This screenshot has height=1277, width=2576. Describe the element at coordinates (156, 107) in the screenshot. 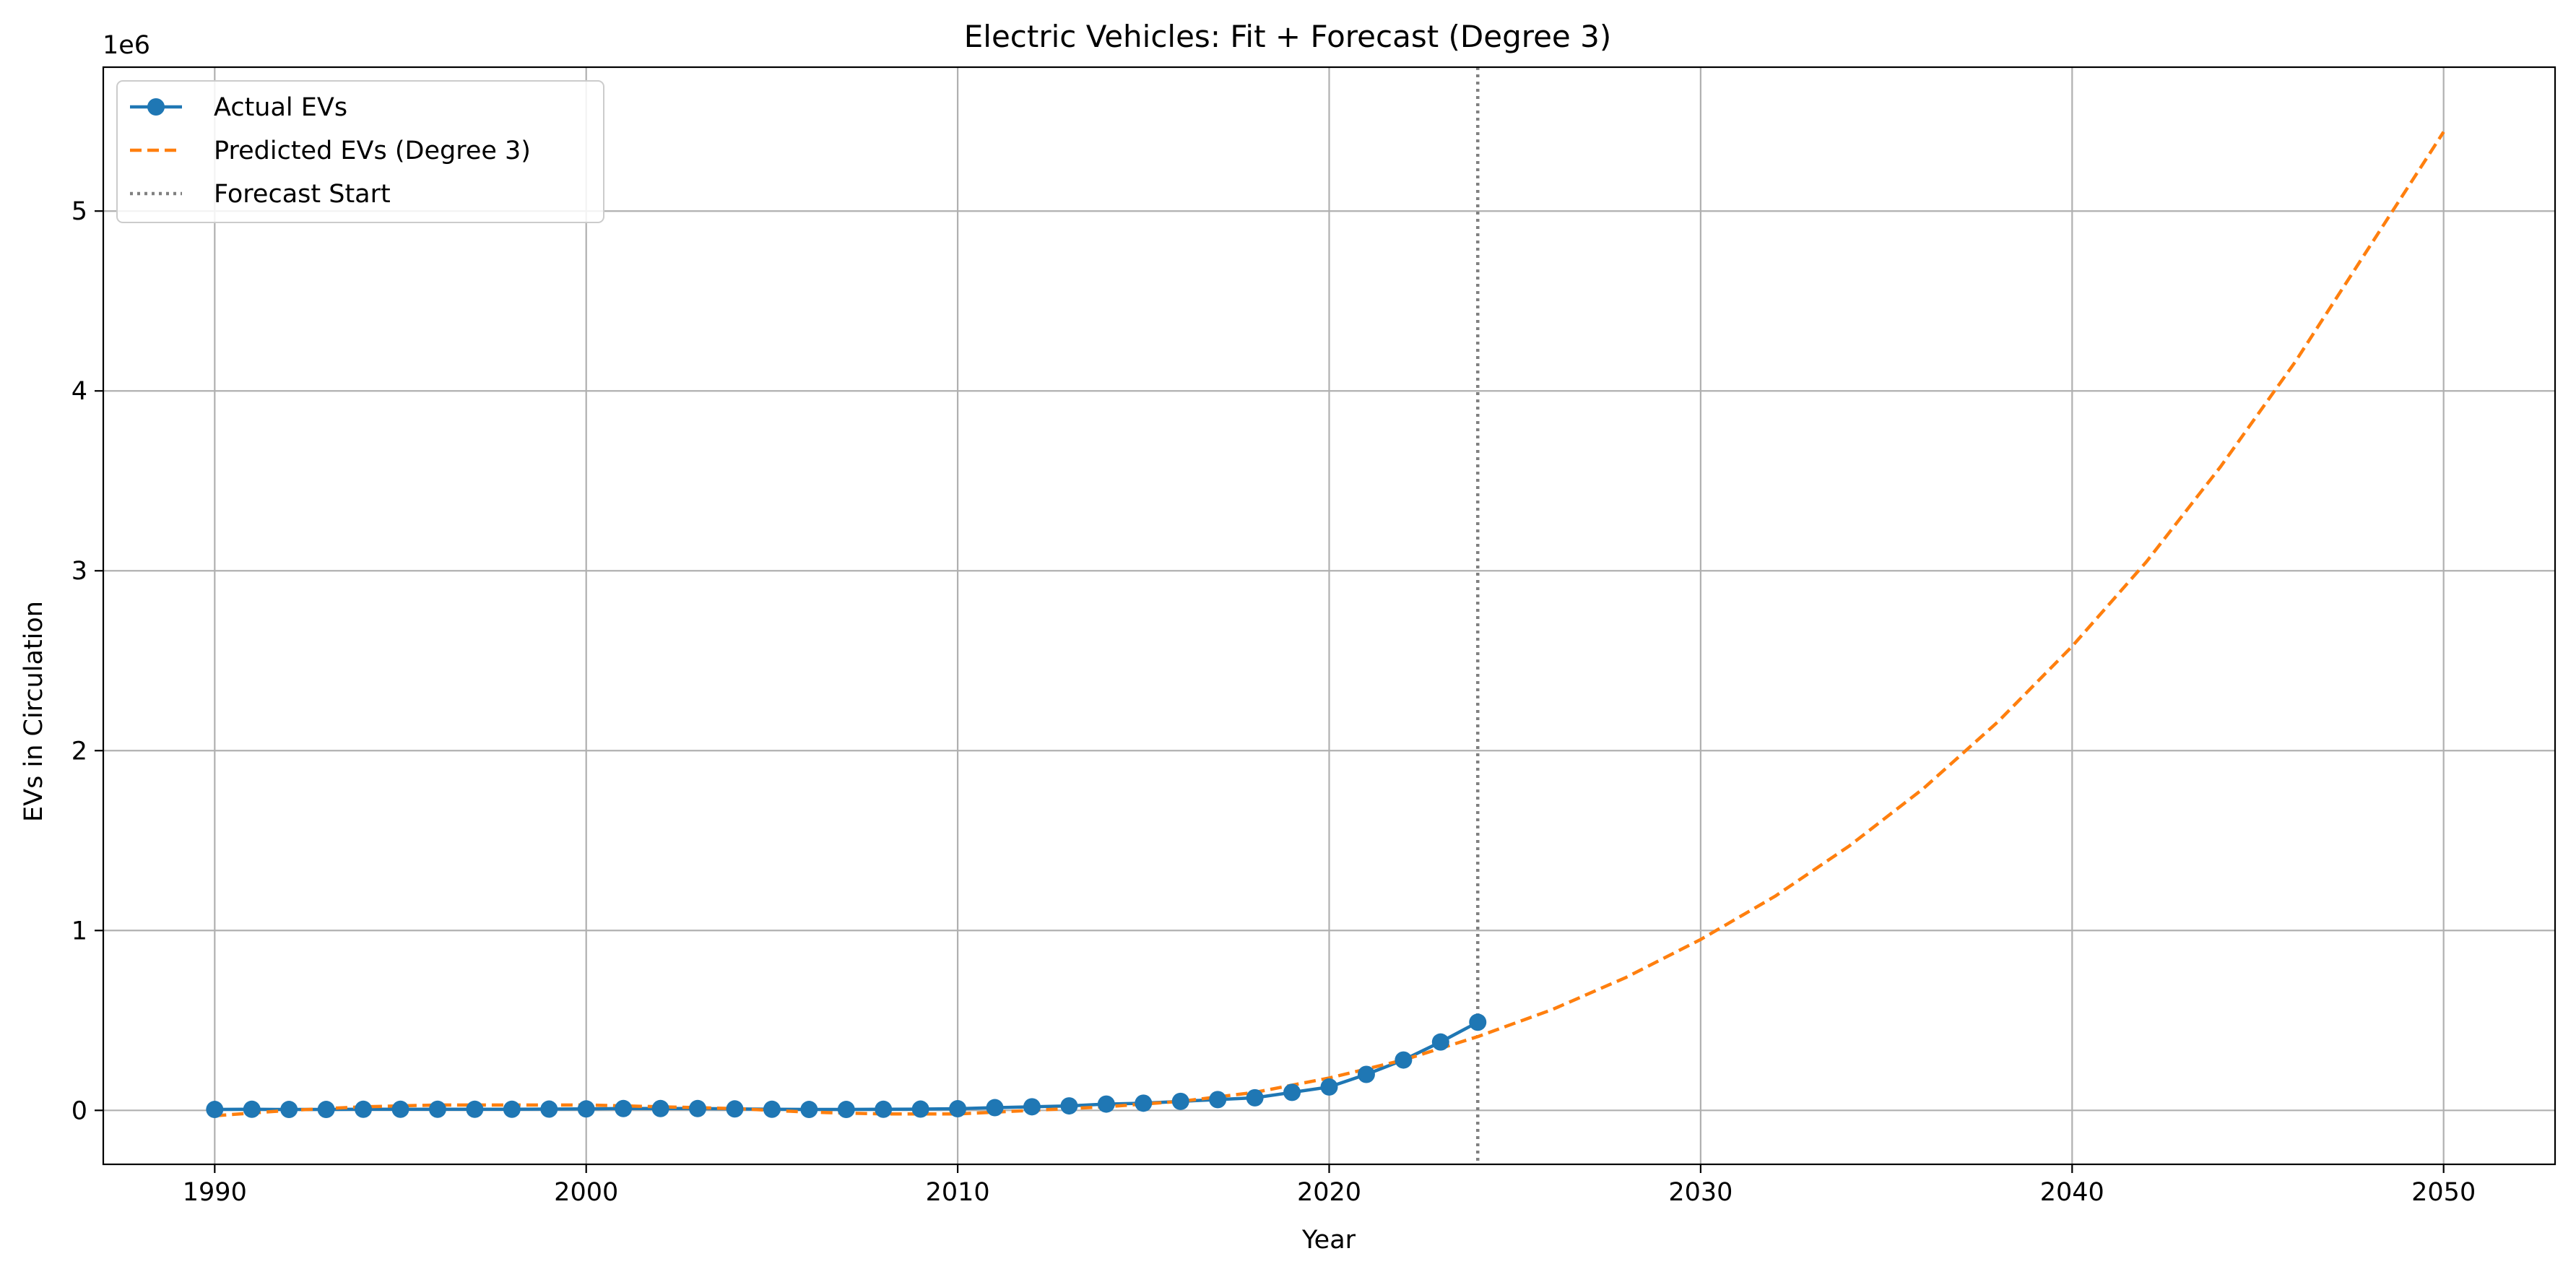

I see `legend-marker-actual-dot` at that location.